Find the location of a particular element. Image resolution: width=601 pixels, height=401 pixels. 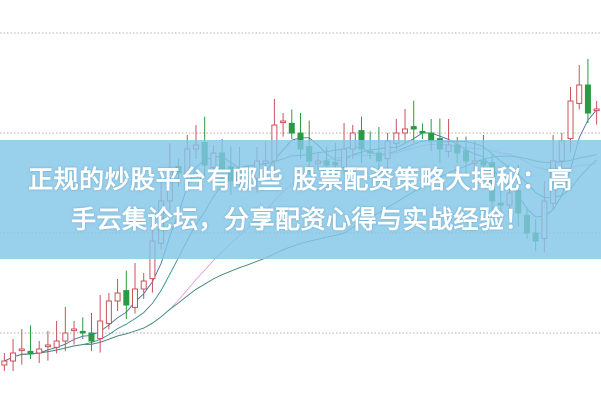

headline-line-1: 正规的炒股平台有哪些 股票配资策略大揭秘：高 is located at coordinates (300, 179).